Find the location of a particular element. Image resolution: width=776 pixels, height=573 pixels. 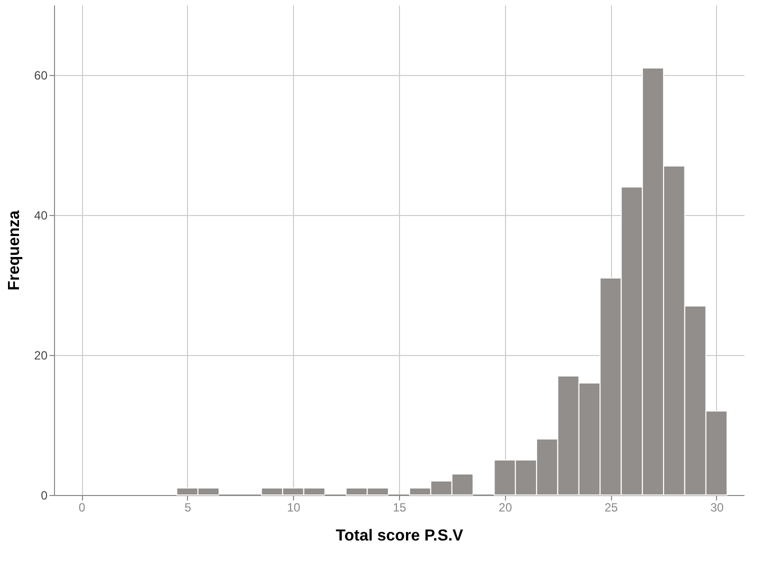

x-axis-title: Total score P.S.V is located at coordinates (400, 536).